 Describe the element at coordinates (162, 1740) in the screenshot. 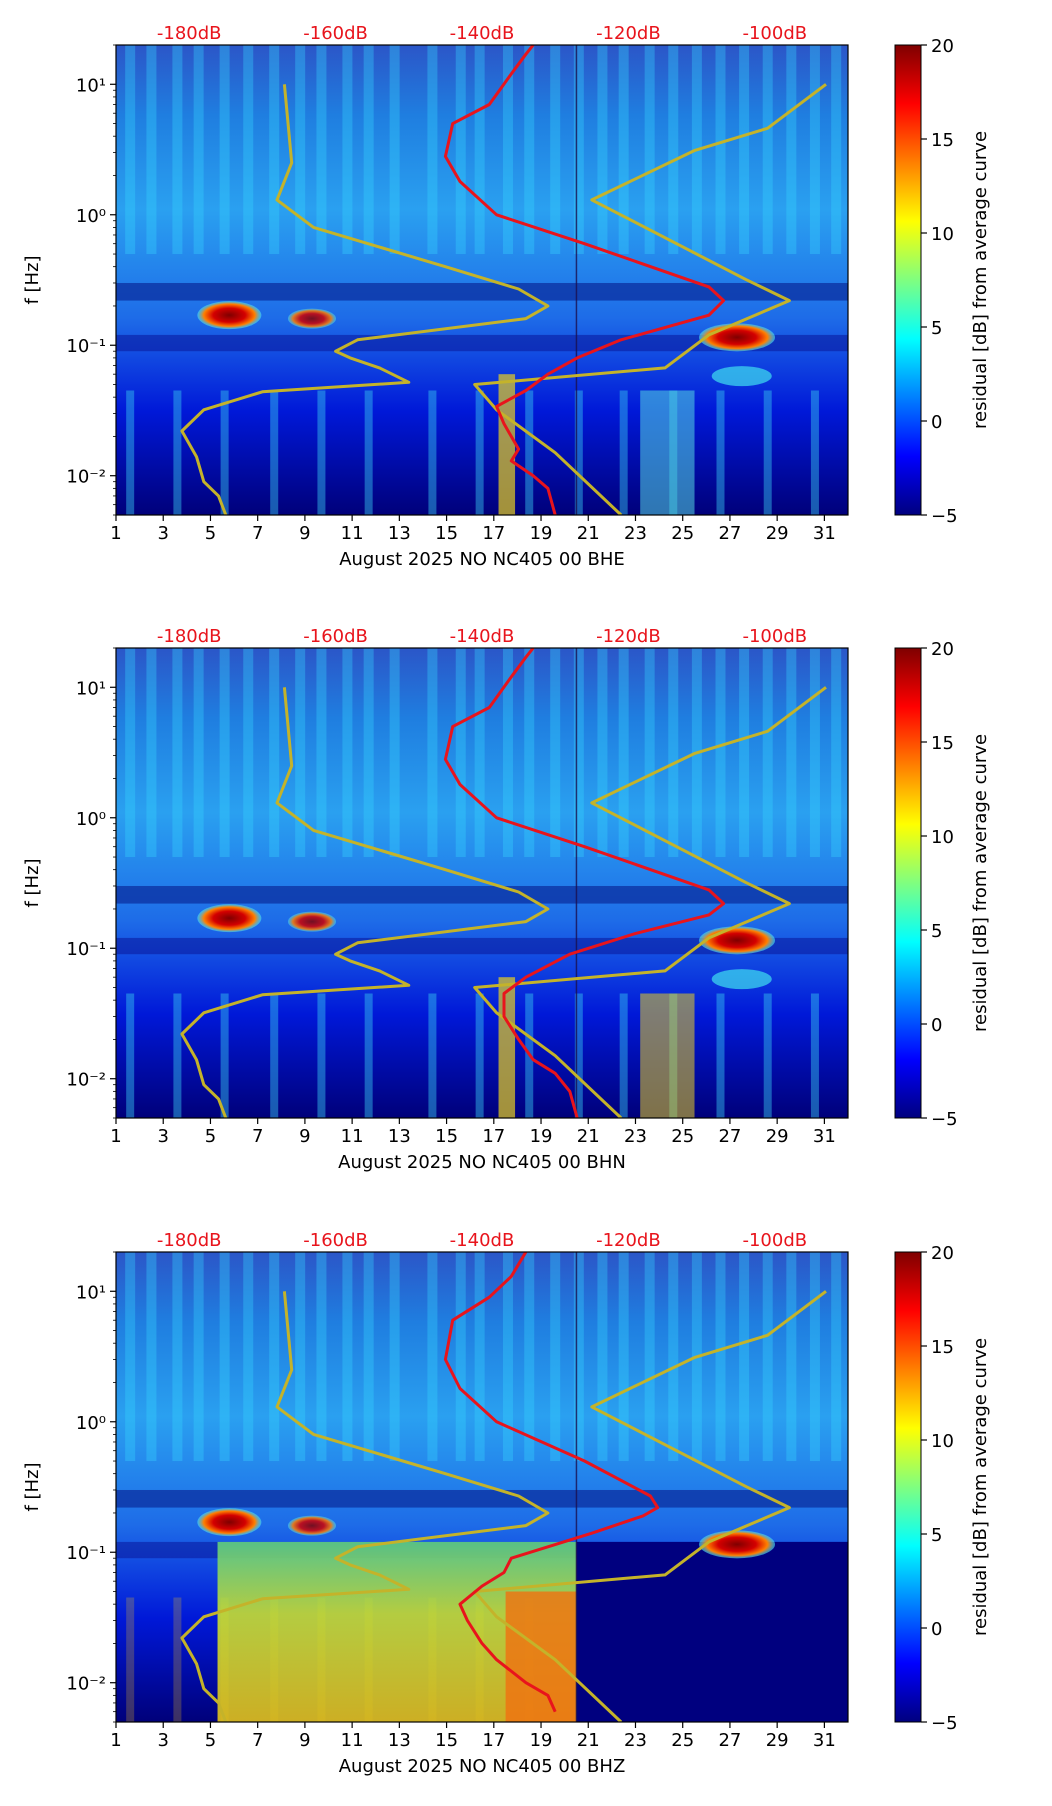

I see `x-tick-label: 3` at that location.